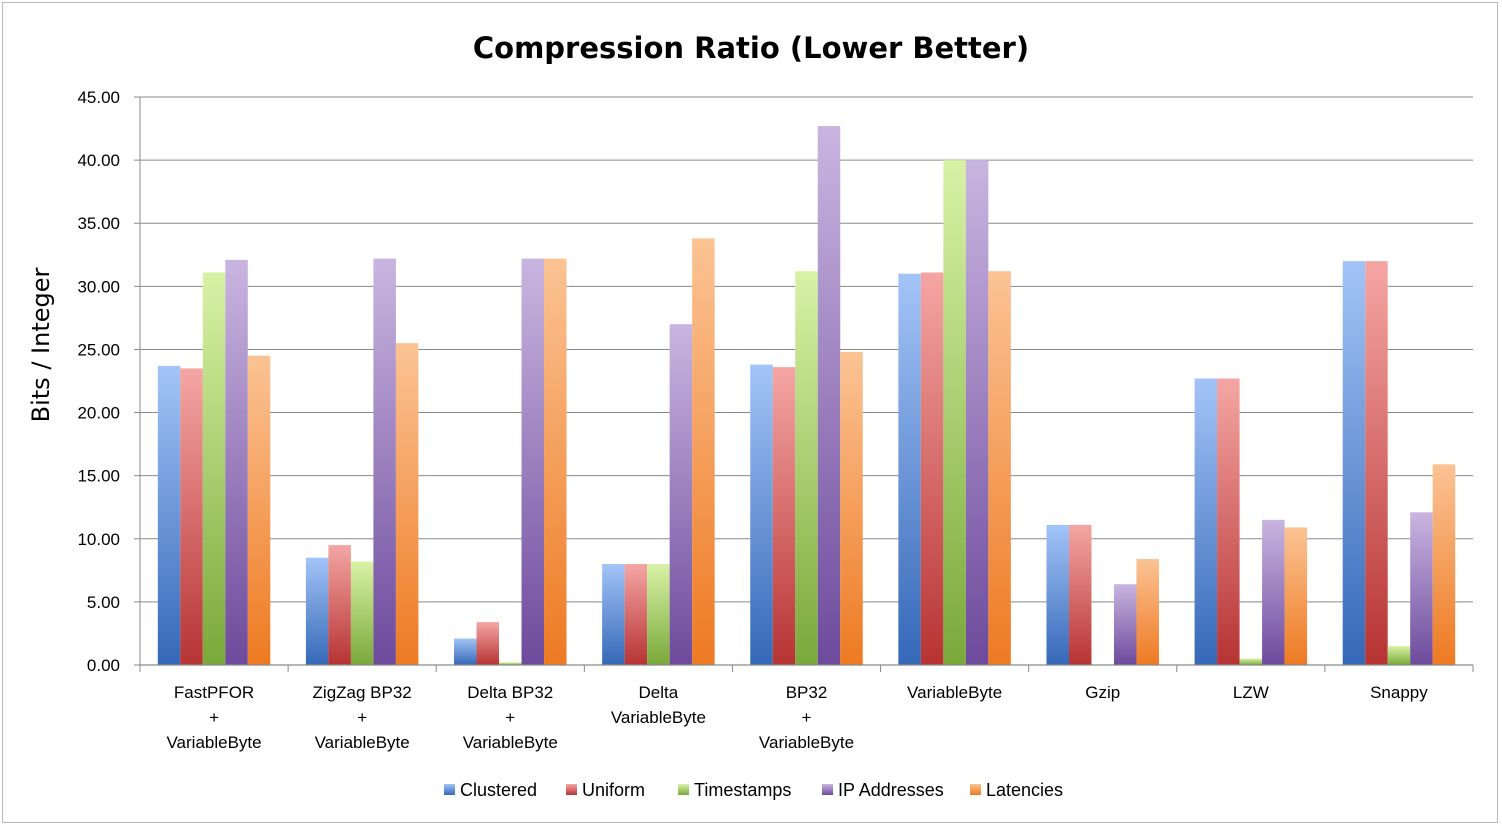 The height and width of the screenshot is (827, 1502). Describe the element at coordinates (98, 476) in the screenshot. I see `y-tick-label: 15.00` at that location.